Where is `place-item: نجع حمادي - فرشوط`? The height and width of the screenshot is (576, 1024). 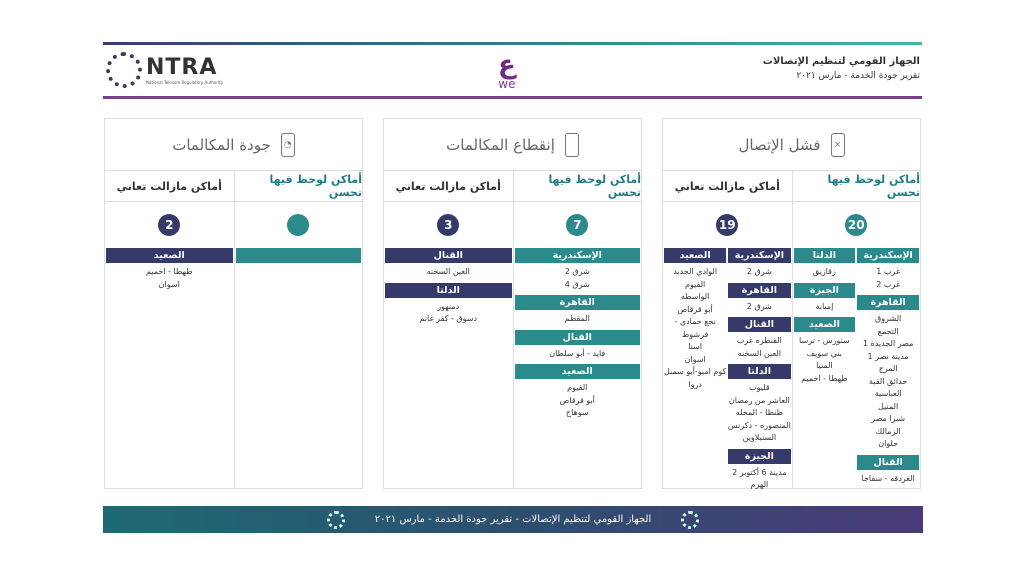
place-item: نجع حمادي - فرشوط is located at coordinates (695, 328).